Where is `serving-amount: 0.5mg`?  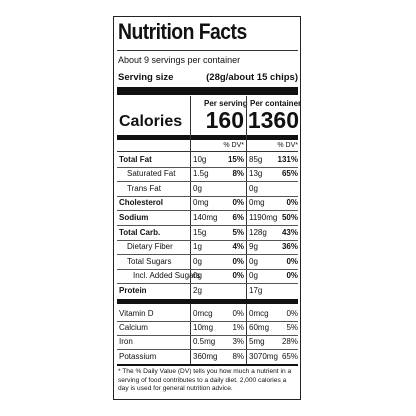
serving-amount: 0.5mg is located at coordinates (204, 342).